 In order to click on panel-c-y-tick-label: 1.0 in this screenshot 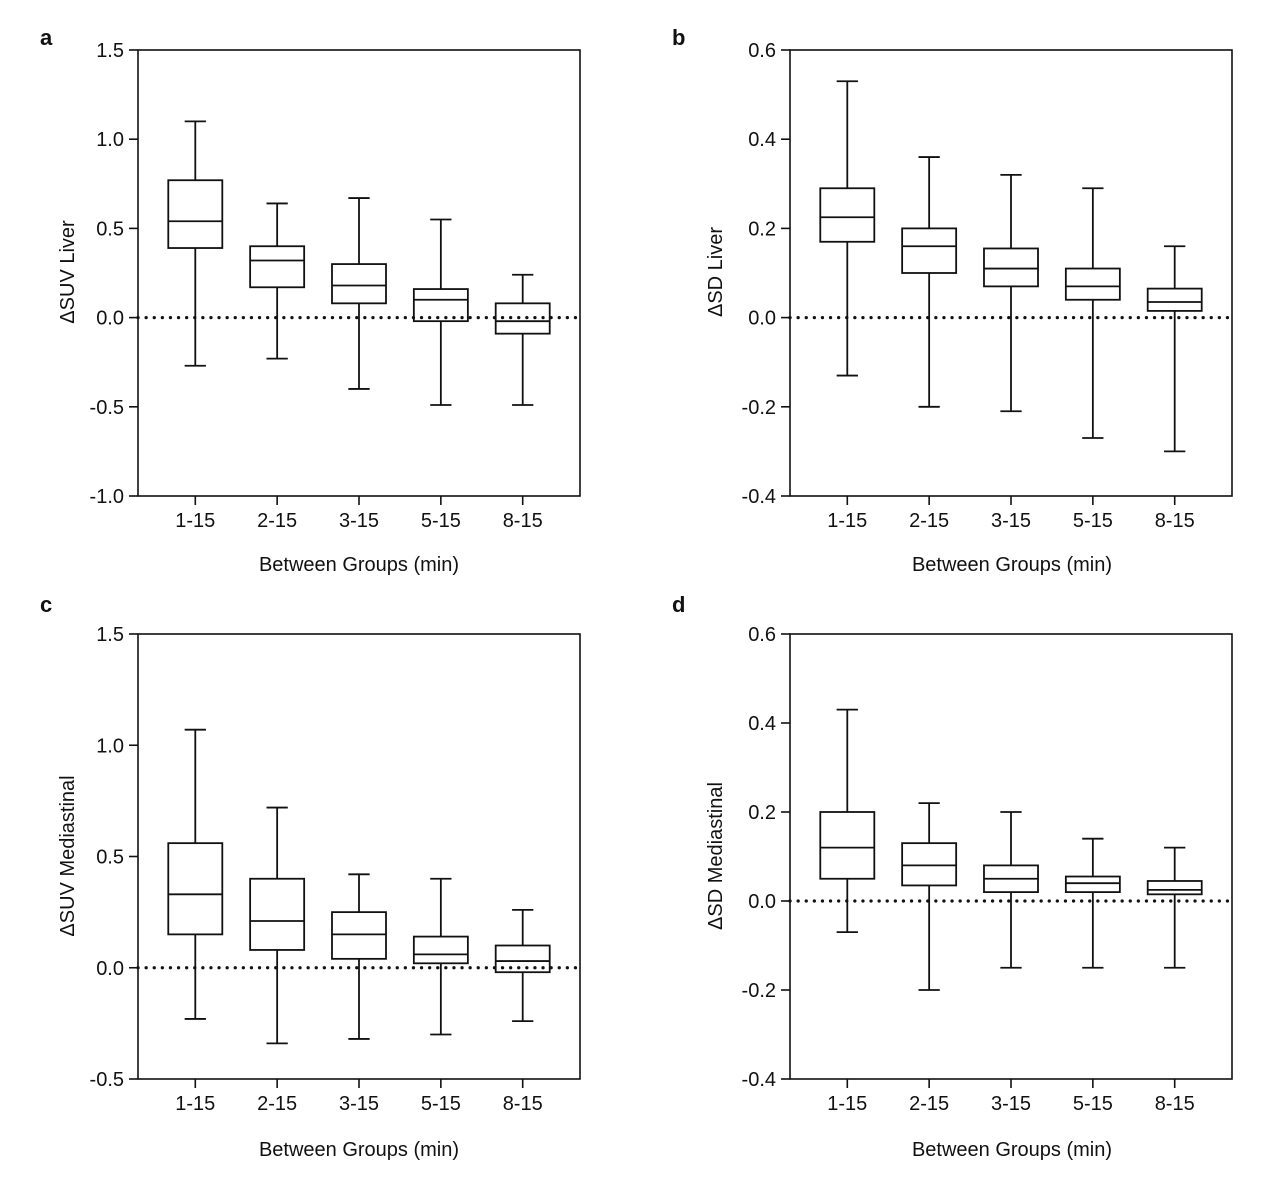, I will do `click(110, 746)`.